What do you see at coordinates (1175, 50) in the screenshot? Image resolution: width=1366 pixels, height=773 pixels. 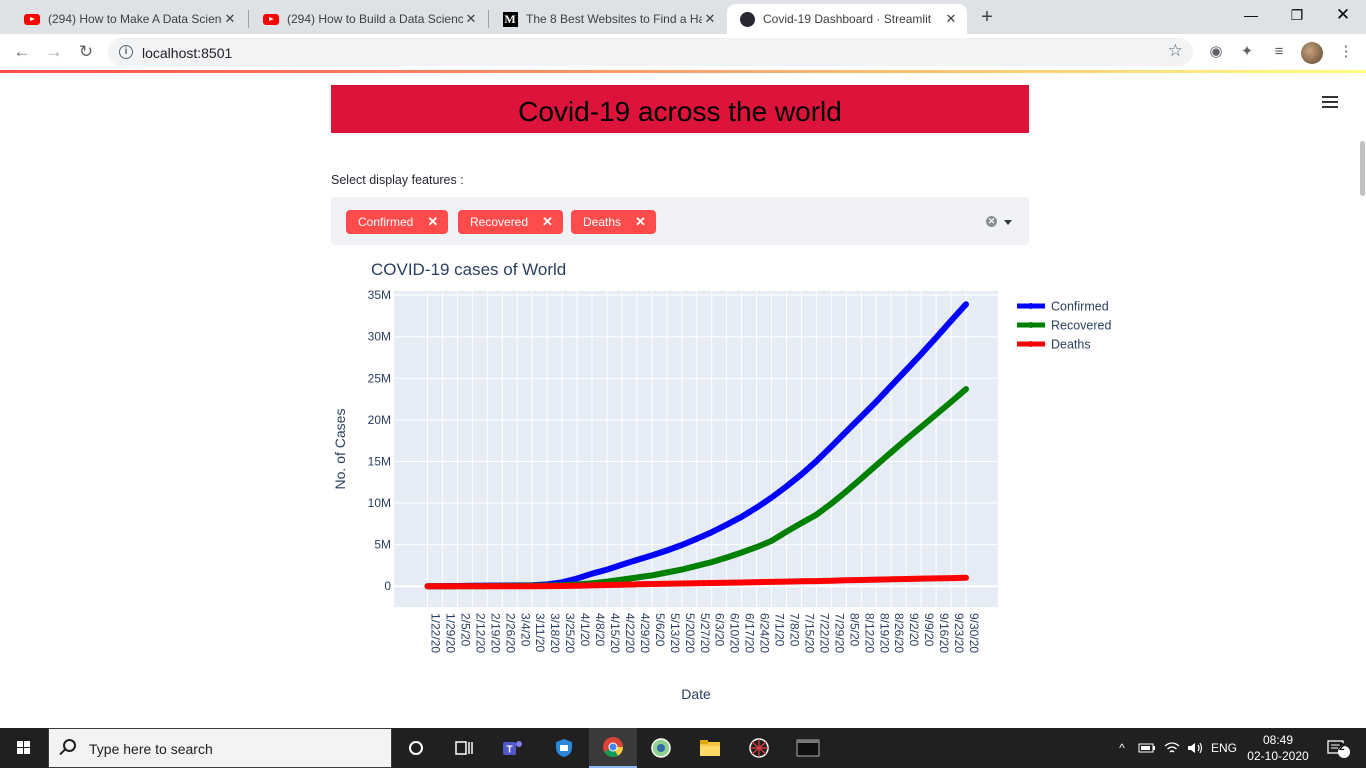 I see `bookmark-star-icon: ☆` at bounding box center [1175, 50].